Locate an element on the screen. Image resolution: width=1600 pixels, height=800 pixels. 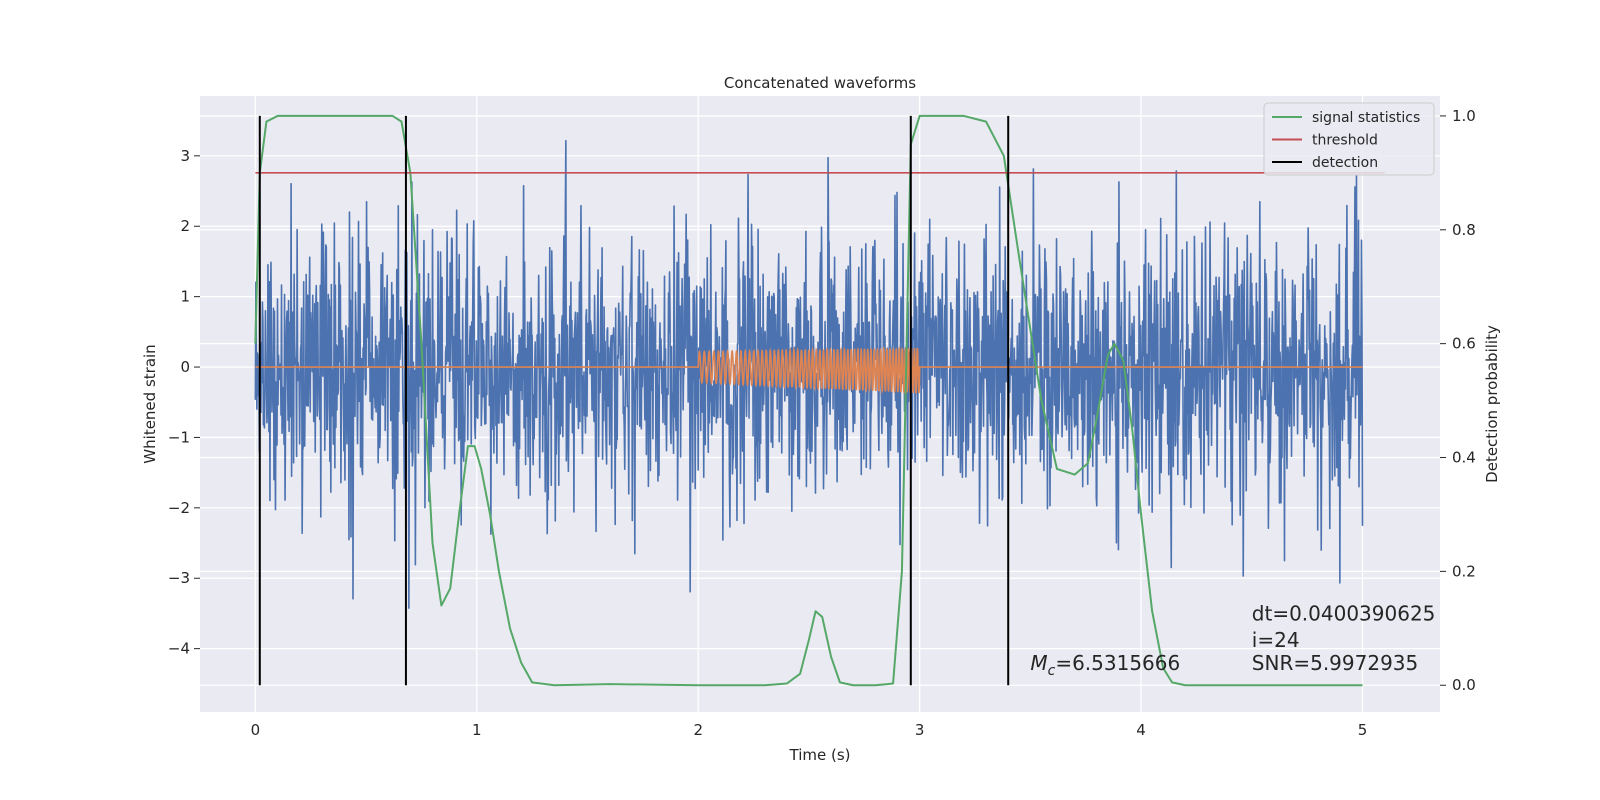
y-tick-label: 2 is located at coordinates (185, 226).